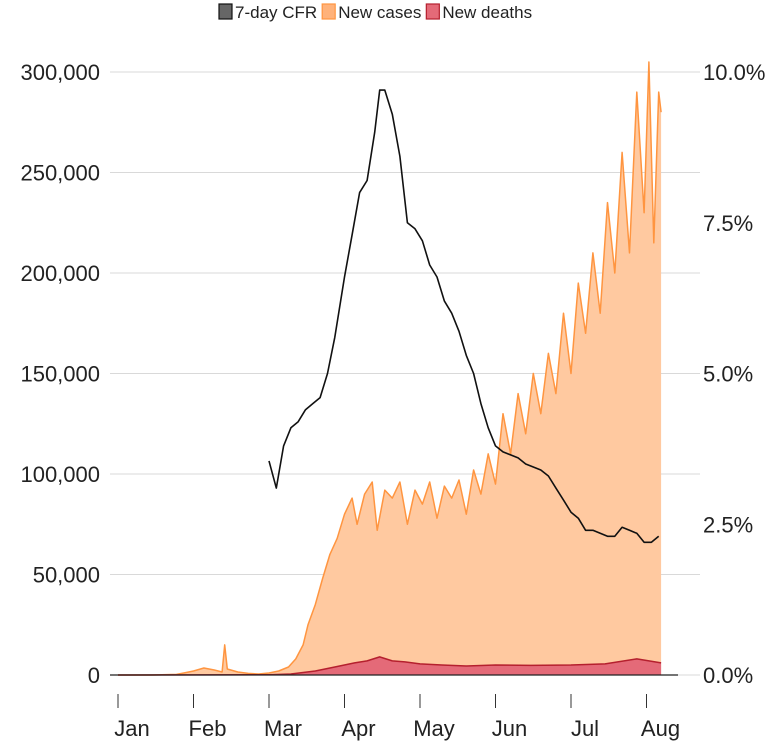 This screenshot has height=746, width=780. I want to click on legend-label: New deaths, so click(487, 12).